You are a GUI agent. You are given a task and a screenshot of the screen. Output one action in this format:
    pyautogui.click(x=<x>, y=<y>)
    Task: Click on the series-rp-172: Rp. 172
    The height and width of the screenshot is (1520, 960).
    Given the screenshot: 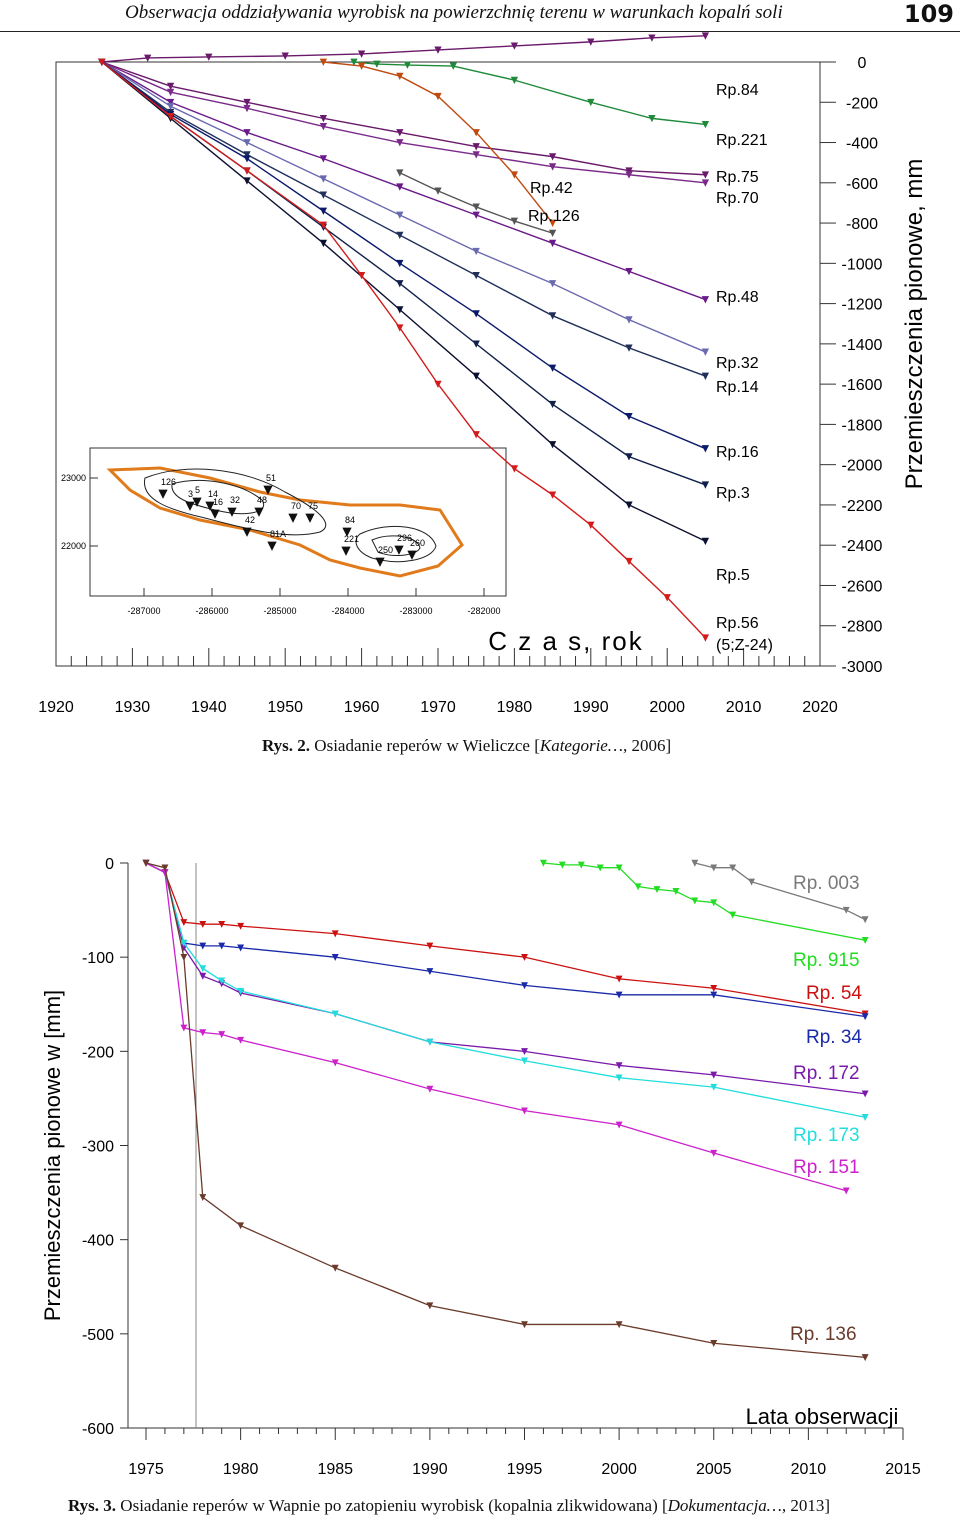 What is the action you would take?
    pyautogui.click(x=505, y=978)
    